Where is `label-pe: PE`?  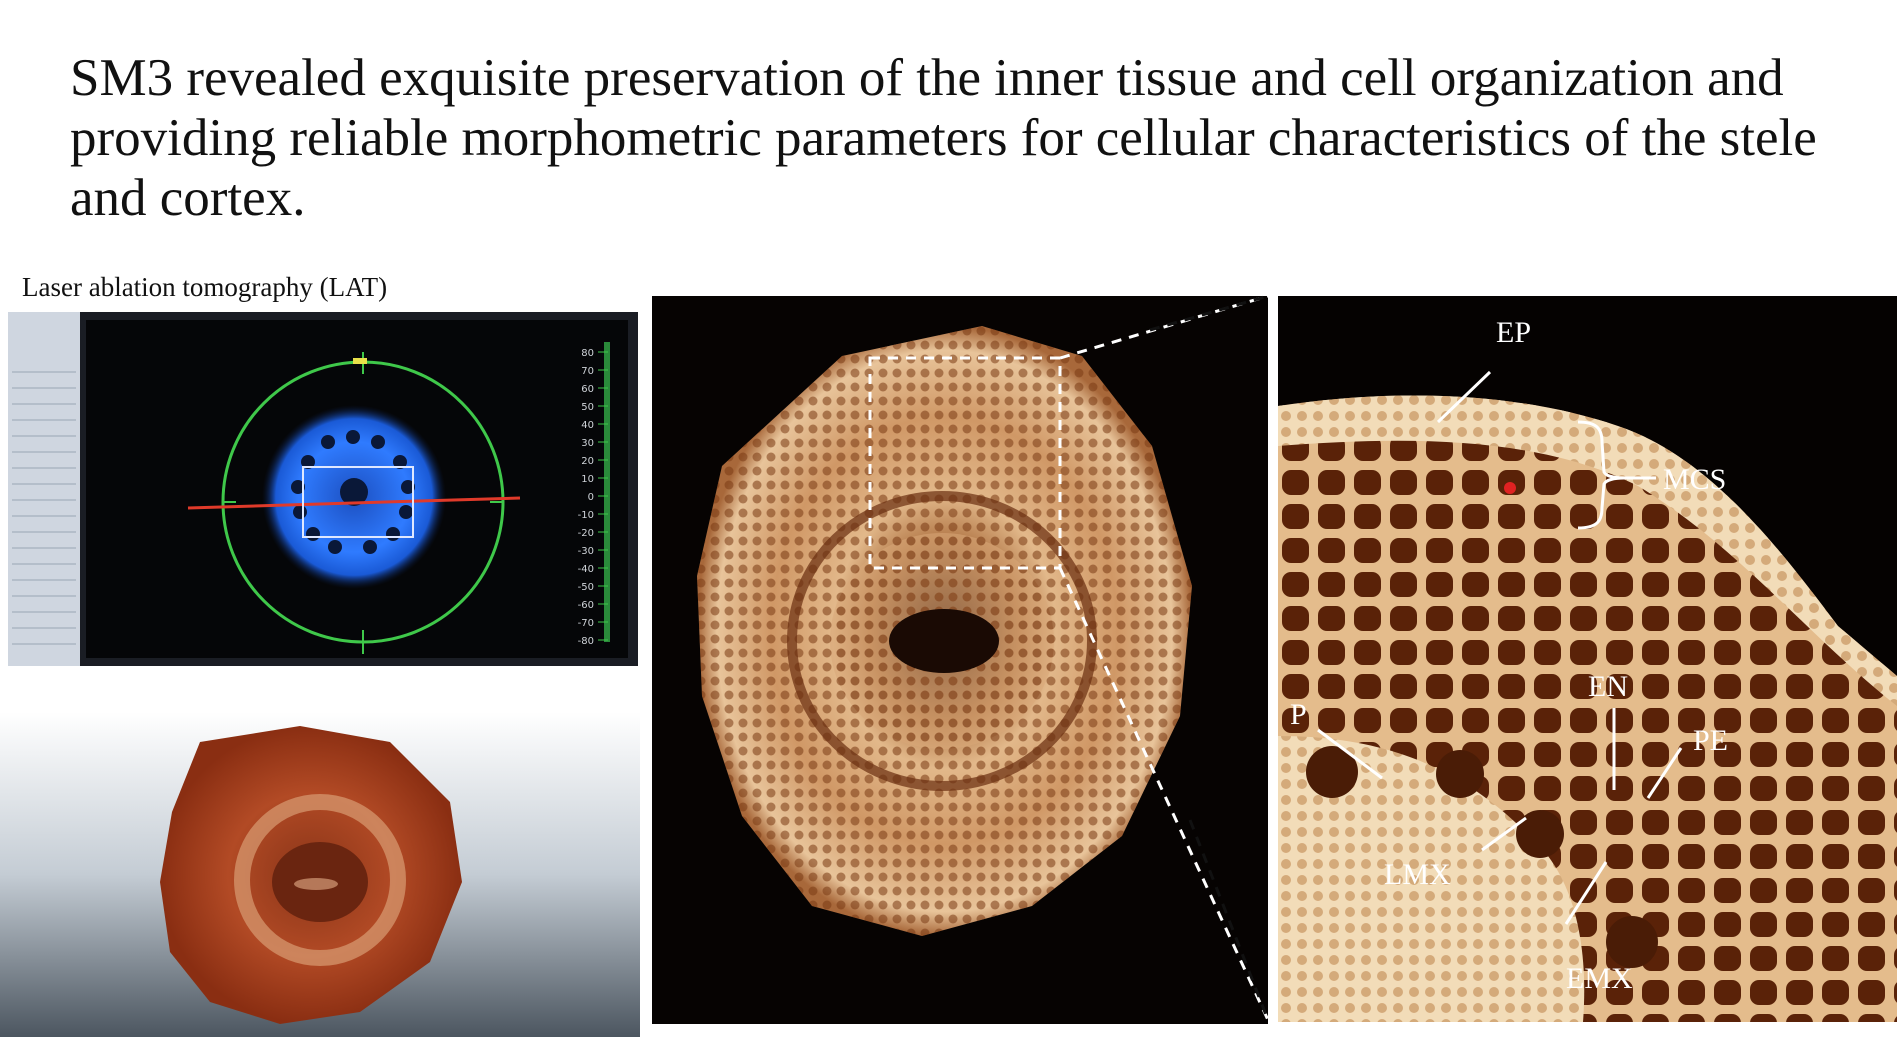
label-pe: PE is located at coordinates (1710, 740).